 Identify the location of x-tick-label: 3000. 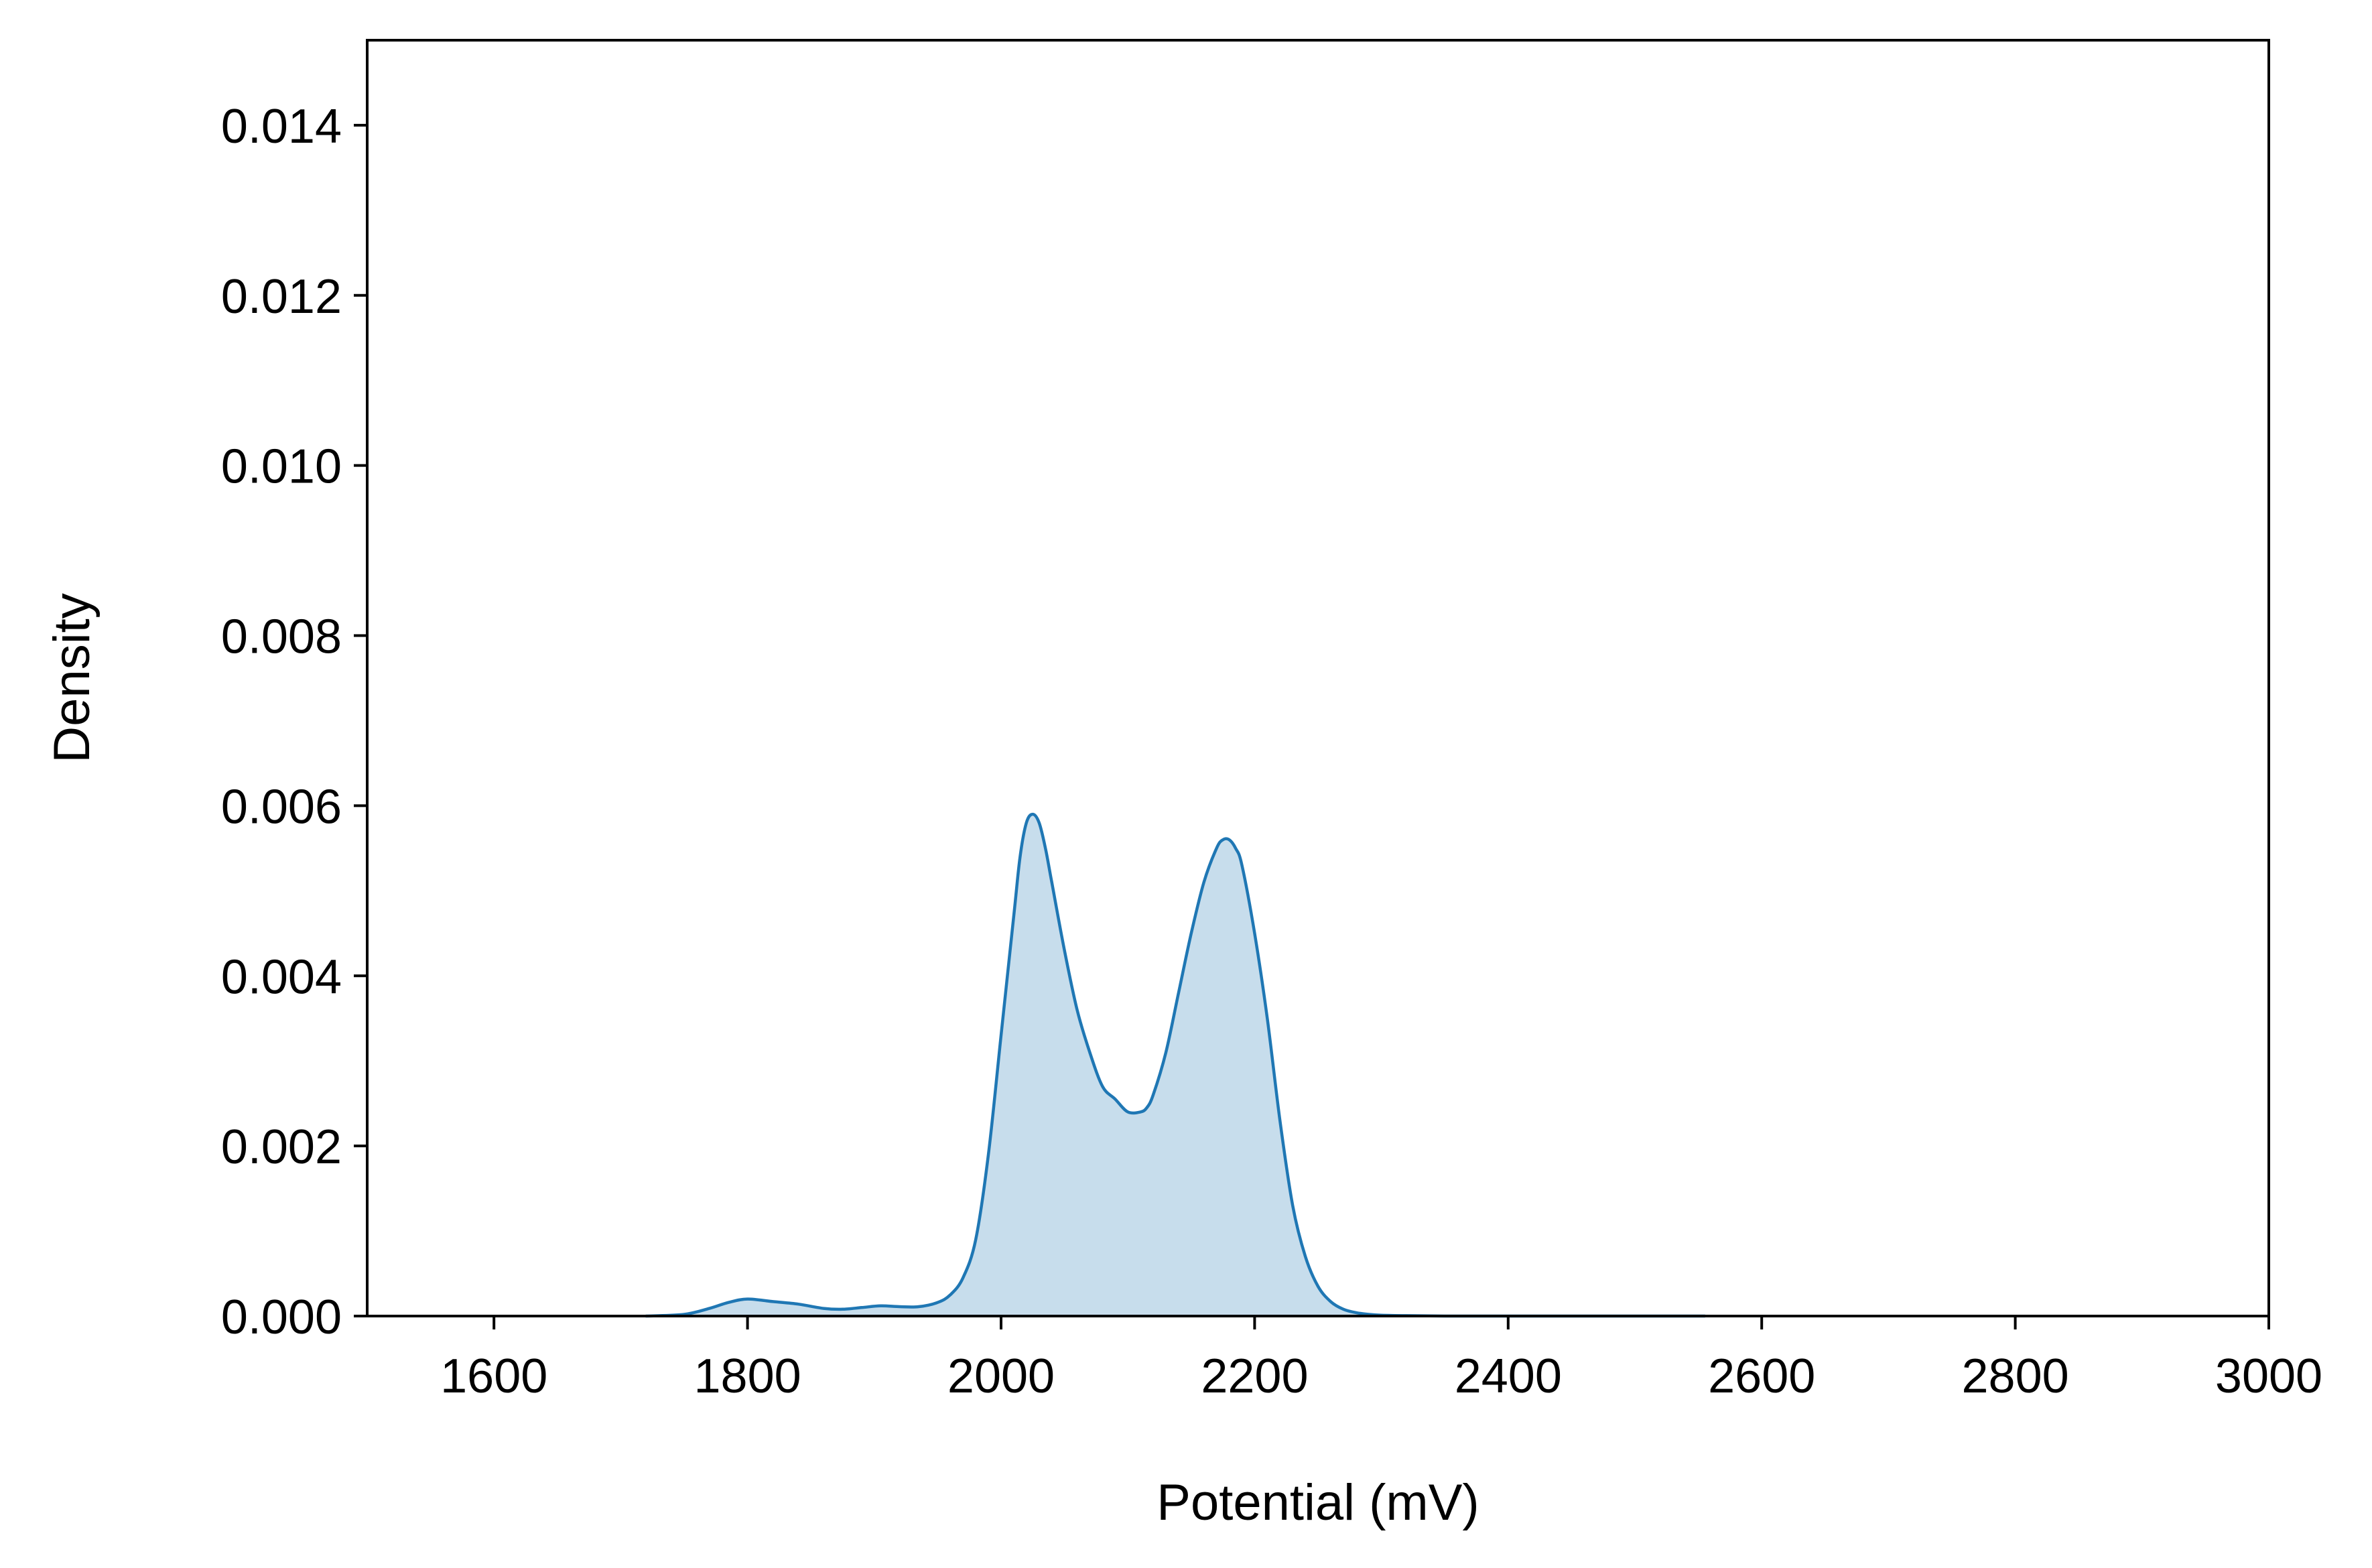
(2268, 1376).